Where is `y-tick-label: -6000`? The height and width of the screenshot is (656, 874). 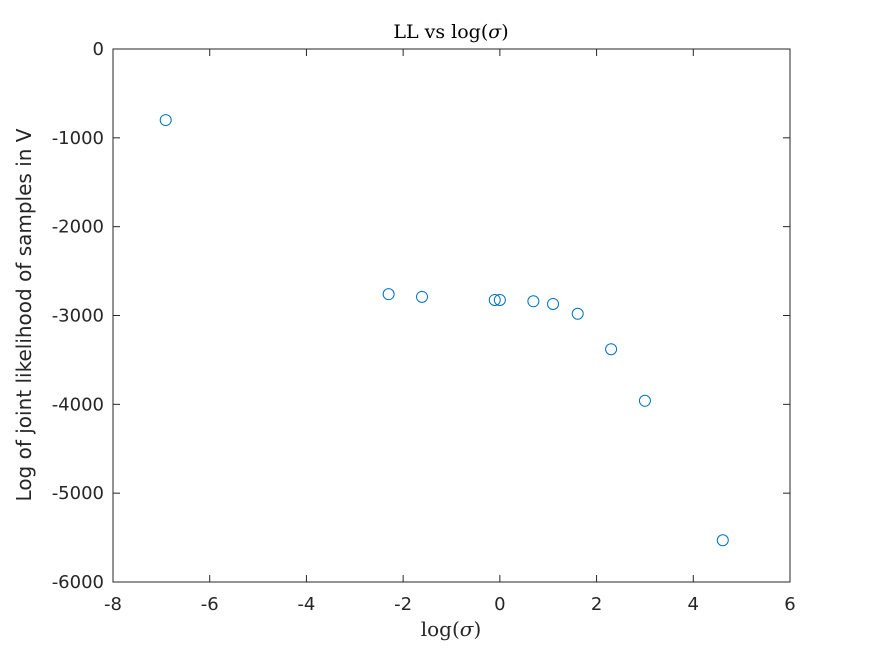 y-tick-label: -6000 is located at coordinates (78, 582).